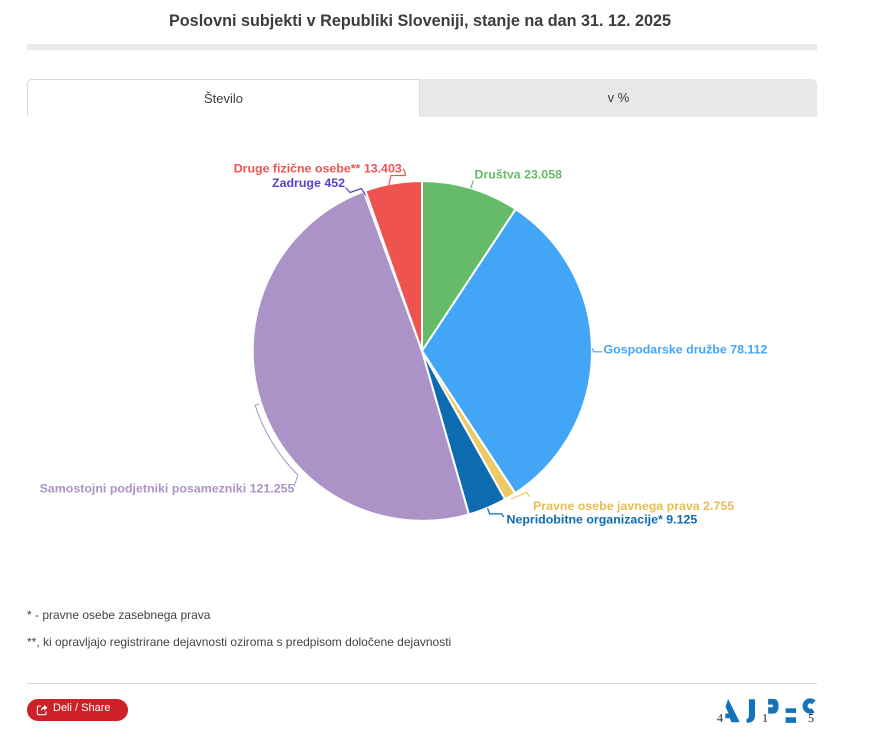  I want to click on svg-text:Pravne osebe javnega prava 2.7: Pravne osebe javnega prava 2.755, so click(633, 506).